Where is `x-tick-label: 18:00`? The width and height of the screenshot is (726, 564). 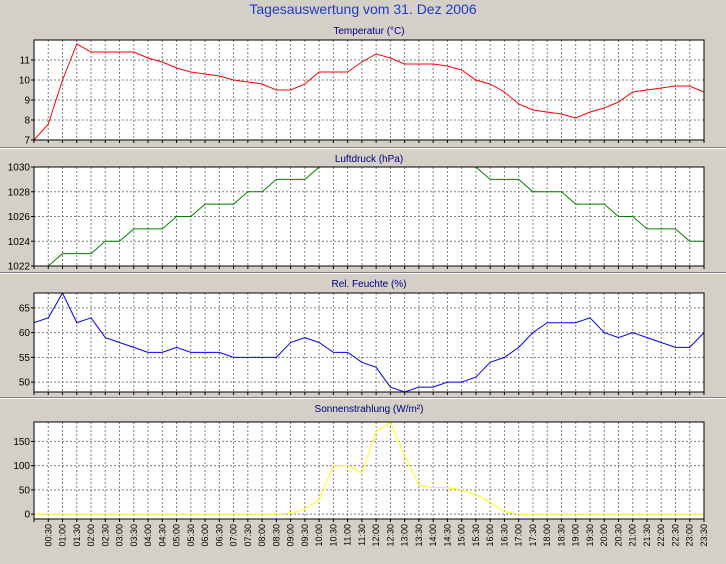 x-tick-label: 18:00 is located at coordinates (547, 535).